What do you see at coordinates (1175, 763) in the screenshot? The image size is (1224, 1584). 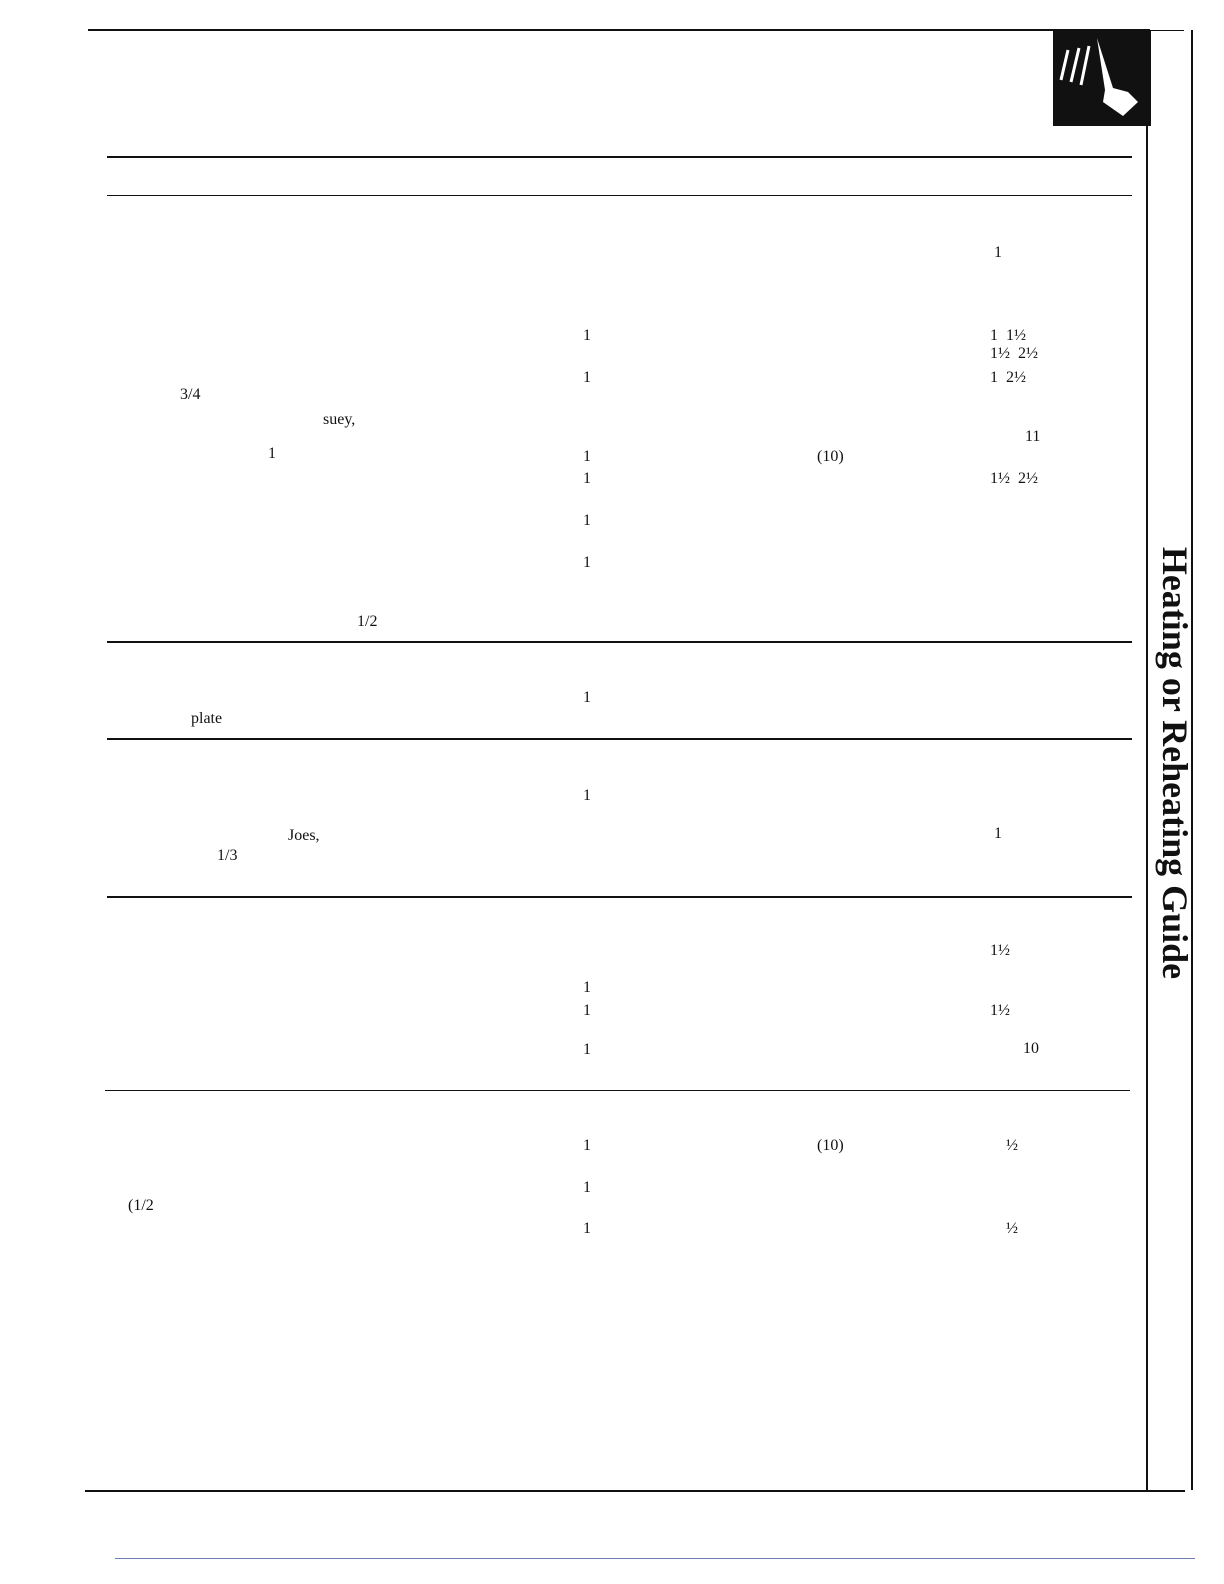 I see `side-title: Heating or Reheating Guide` at bounding box center [1175, 763].